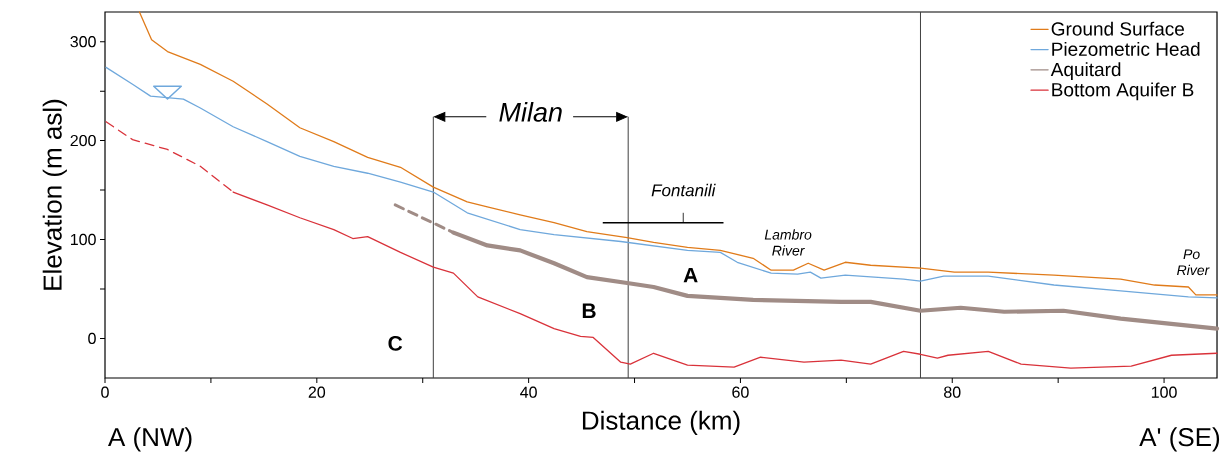  I want to click on annotation: B, so click(589, 310).